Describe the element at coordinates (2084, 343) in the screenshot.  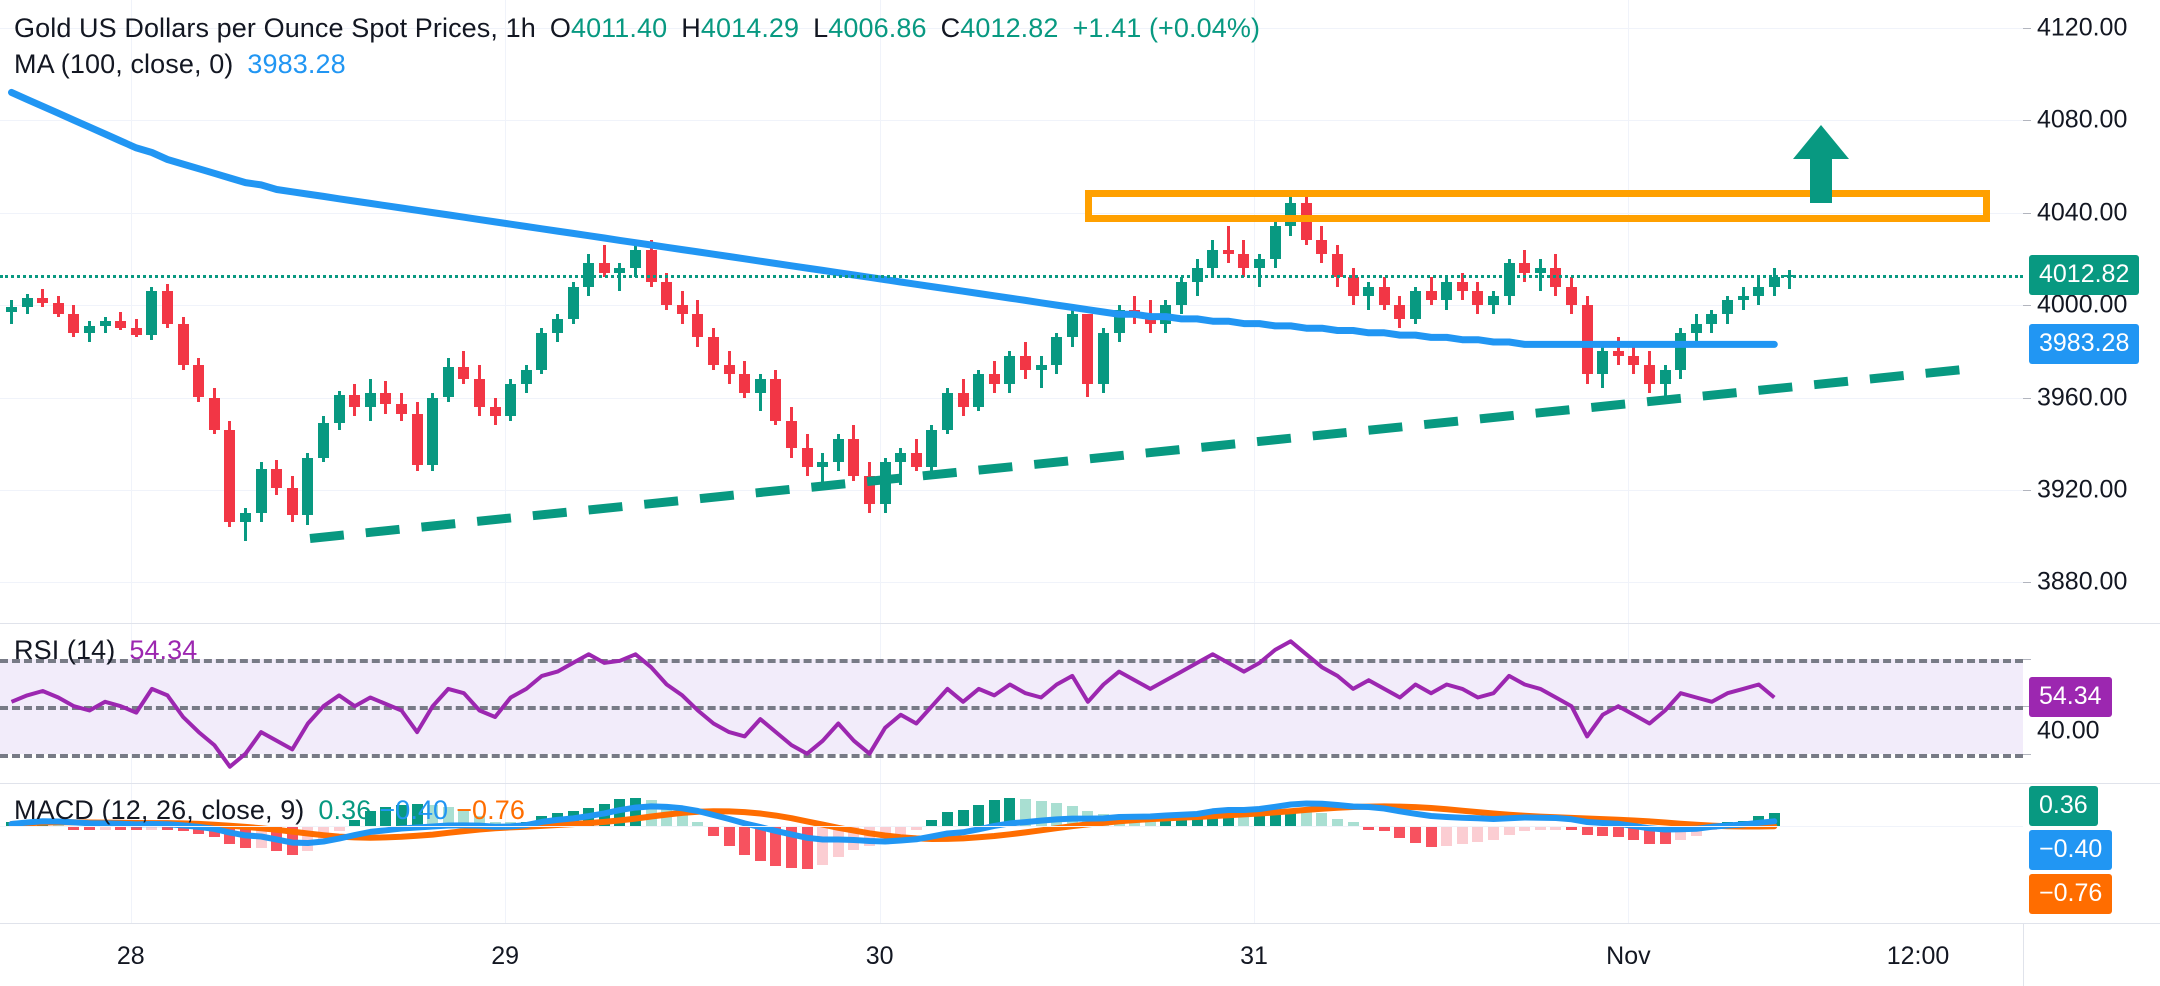
I see `ma-value-badge: 3983.28` at that location.